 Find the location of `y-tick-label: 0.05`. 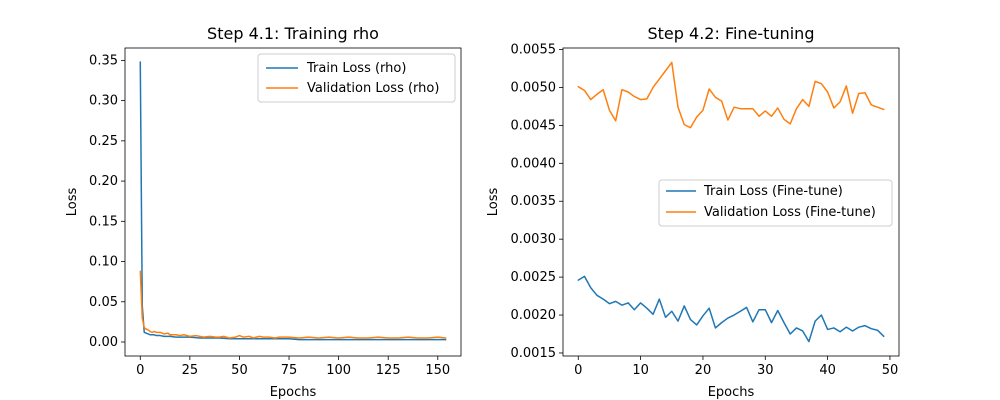

y-tick-label: 0.05 is located at coordinates (103, 302).